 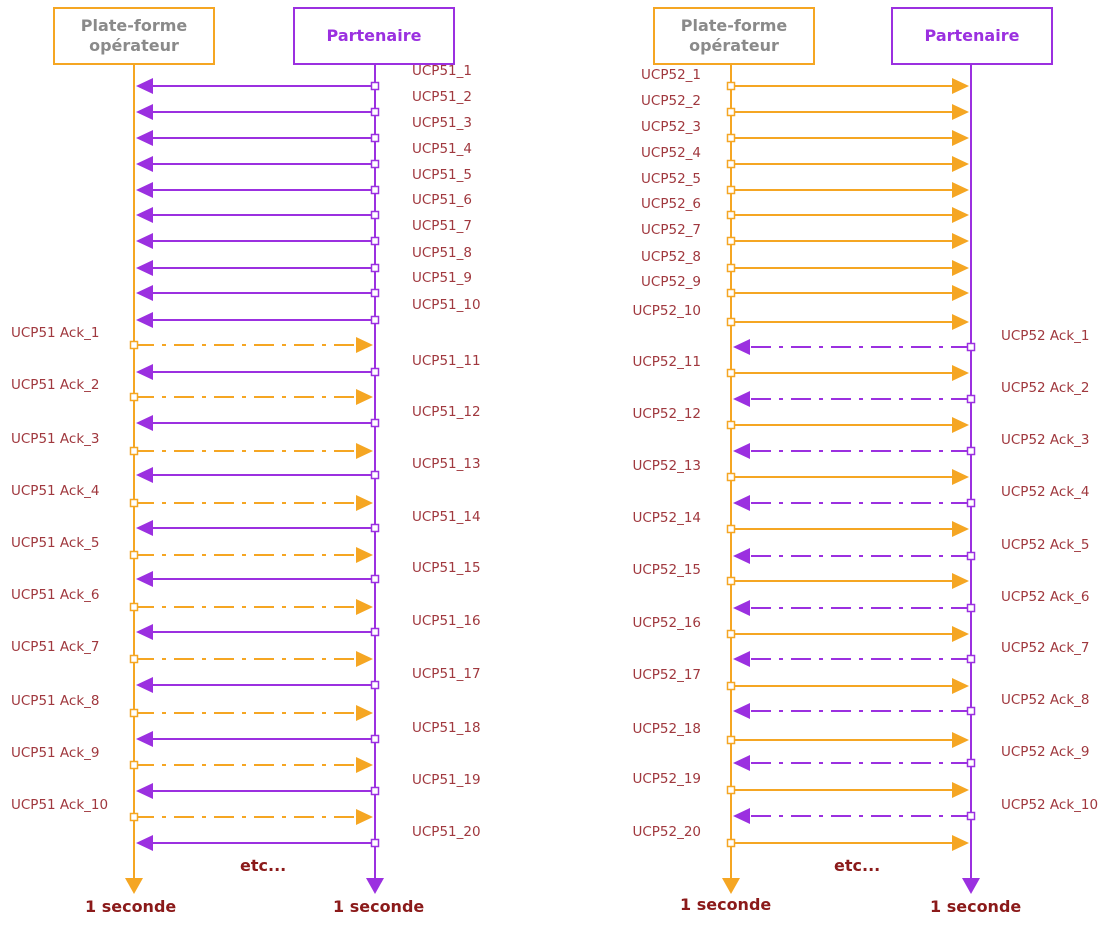 I want to click on right-ack-arrow-8-origin, so click(x=971, y=711).